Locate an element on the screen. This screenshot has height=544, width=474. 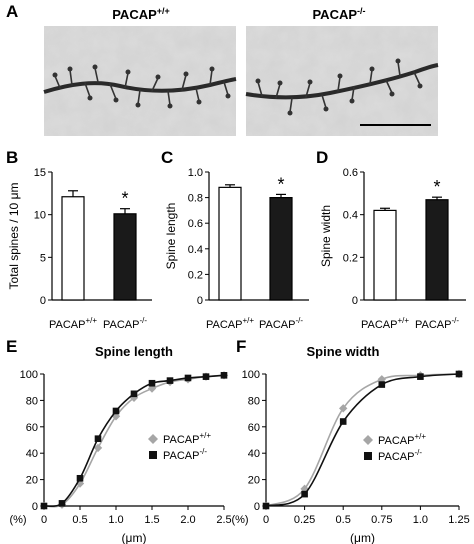
series-line-wt is located at coordinates (362, 440).